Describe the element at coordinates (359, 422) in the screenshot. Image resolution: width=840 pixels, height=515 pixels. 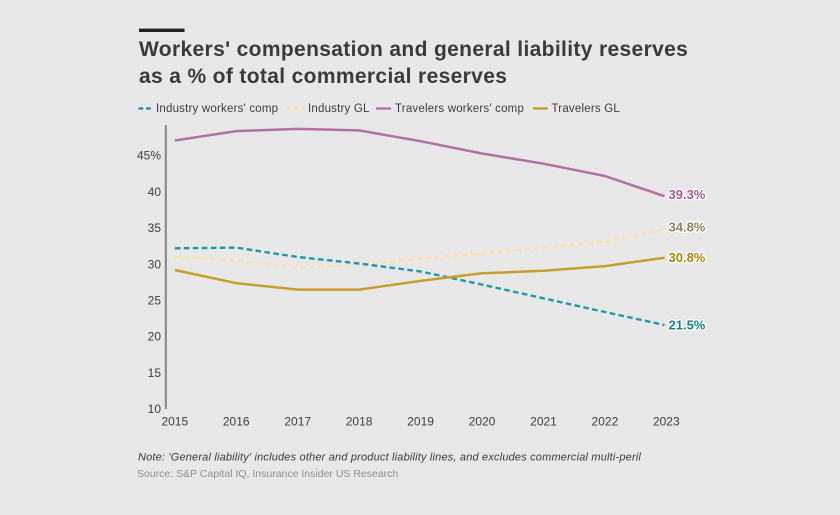
I see `svg-text: 2018` at that location.